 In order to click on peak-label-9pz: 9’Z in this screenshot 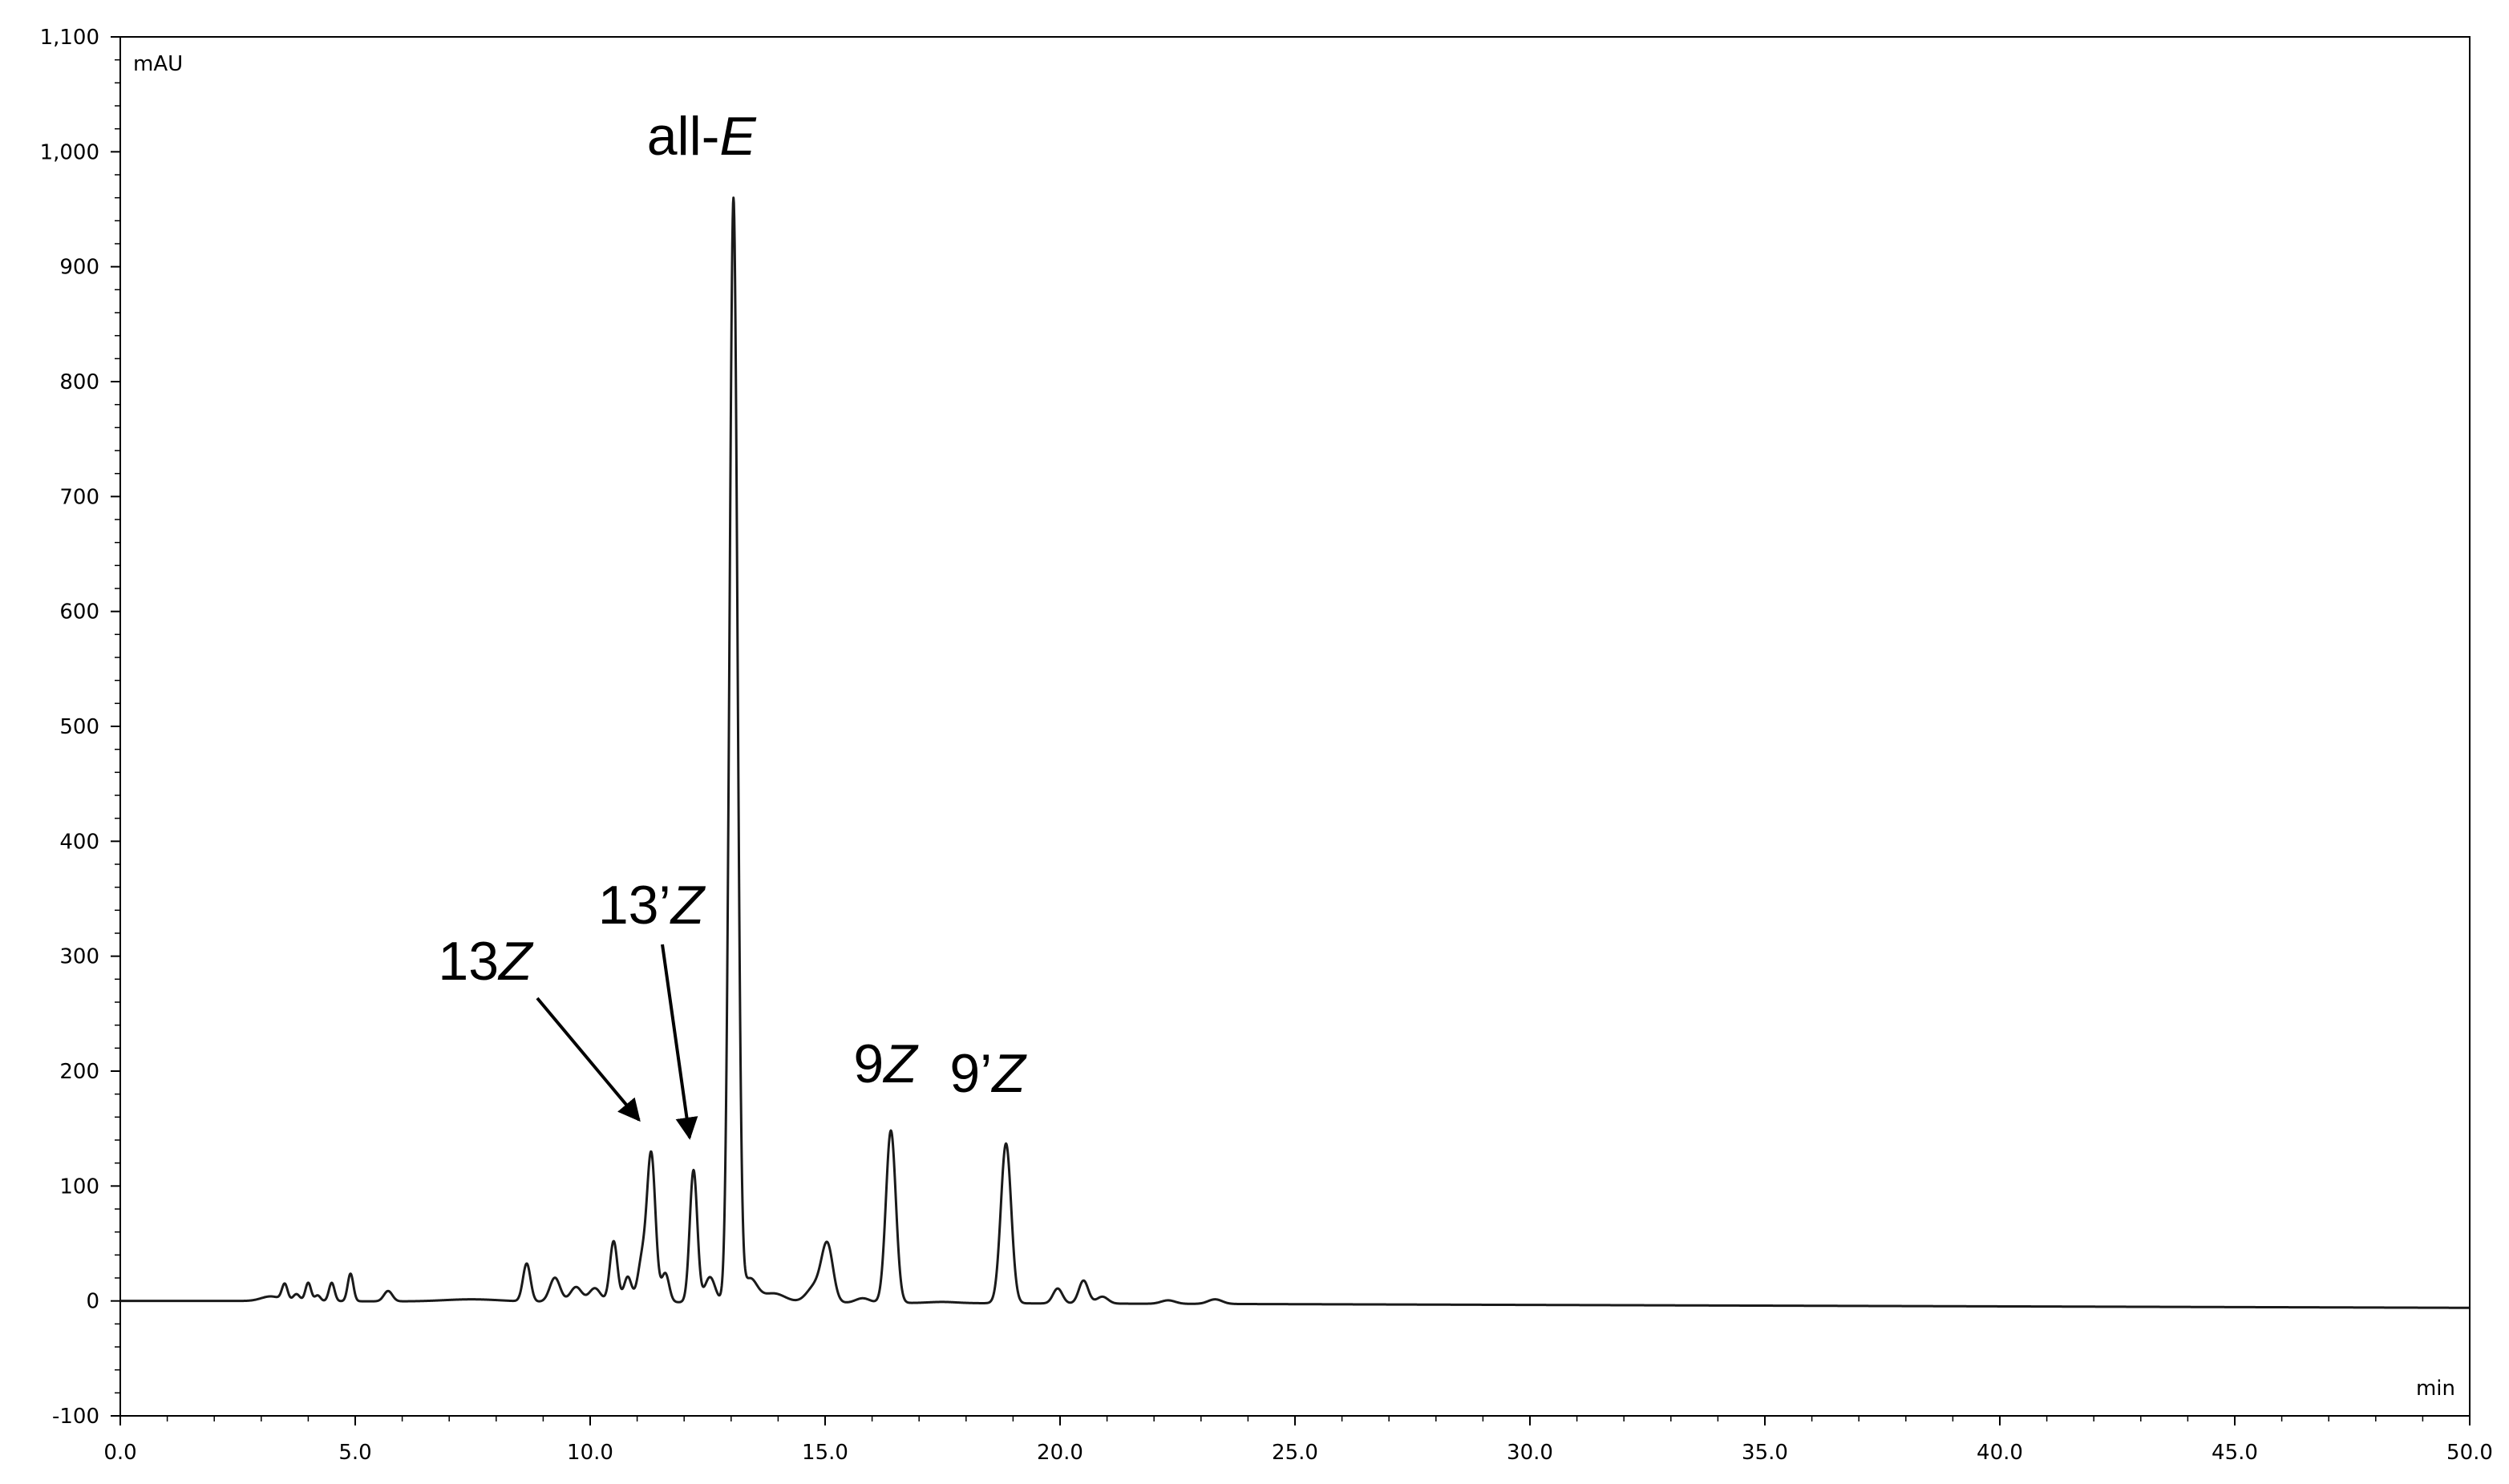, I will do `click(988, 1074)`.